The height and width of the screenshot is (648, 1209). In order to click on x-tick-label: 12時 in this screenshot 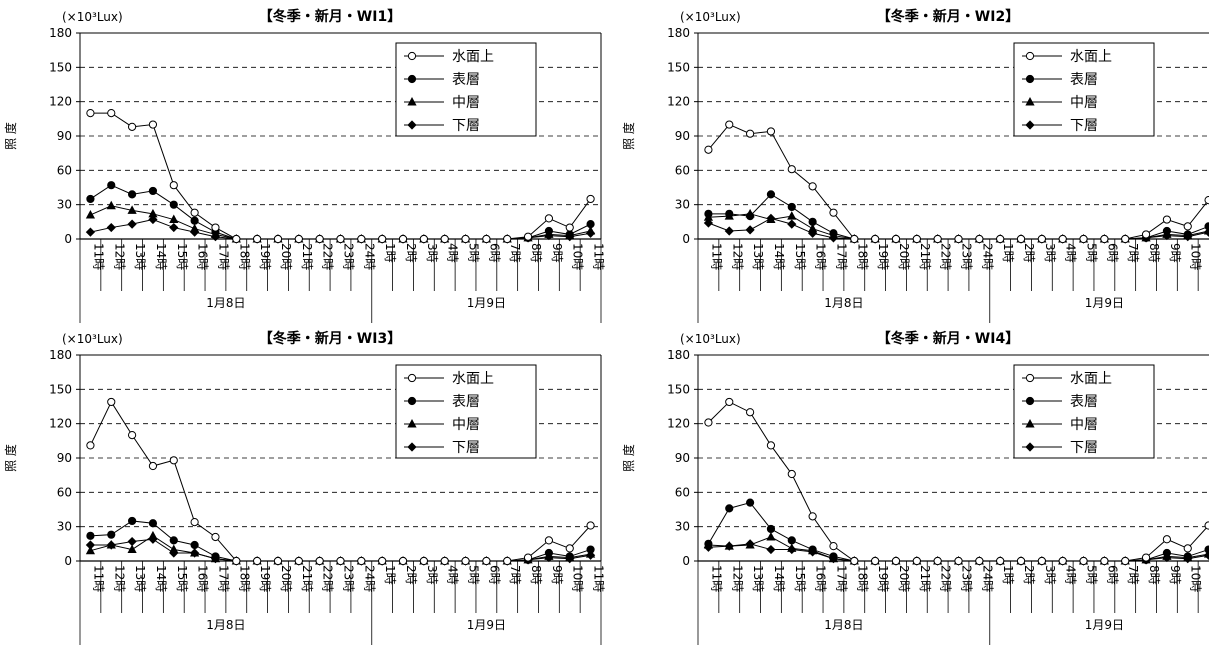, I will do `click(737, 256)`.